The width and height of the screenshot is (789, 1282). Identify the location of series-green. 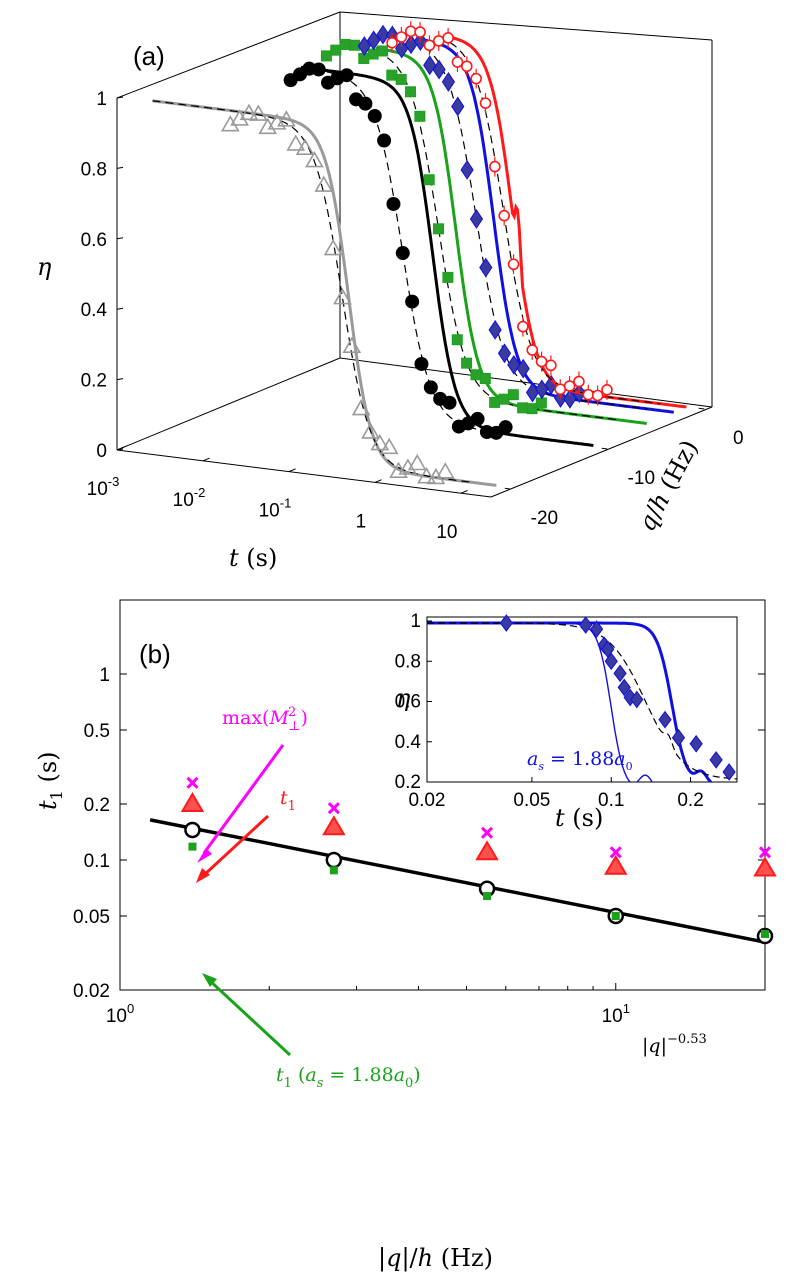
(483, 231).